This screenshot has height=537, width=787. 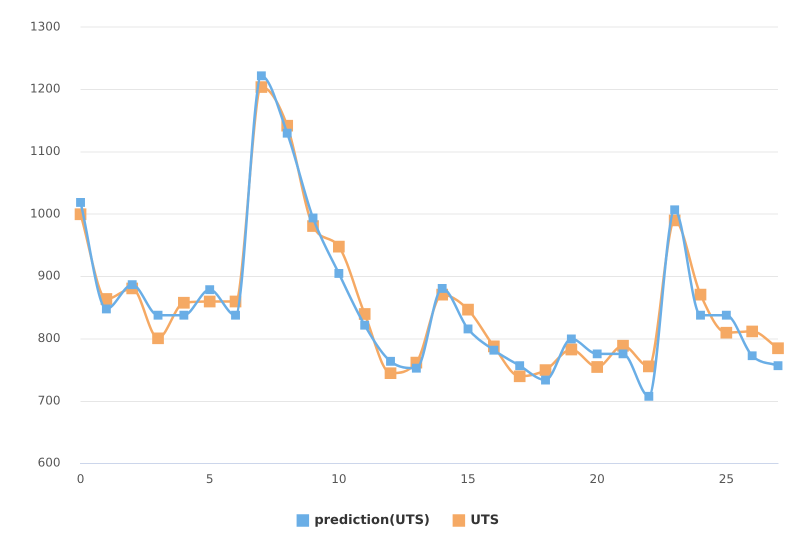 What do you see at coordinates (49, 400) in the screenshot?
I see `y-tick-label: 700` at bounding box center [49, 400].